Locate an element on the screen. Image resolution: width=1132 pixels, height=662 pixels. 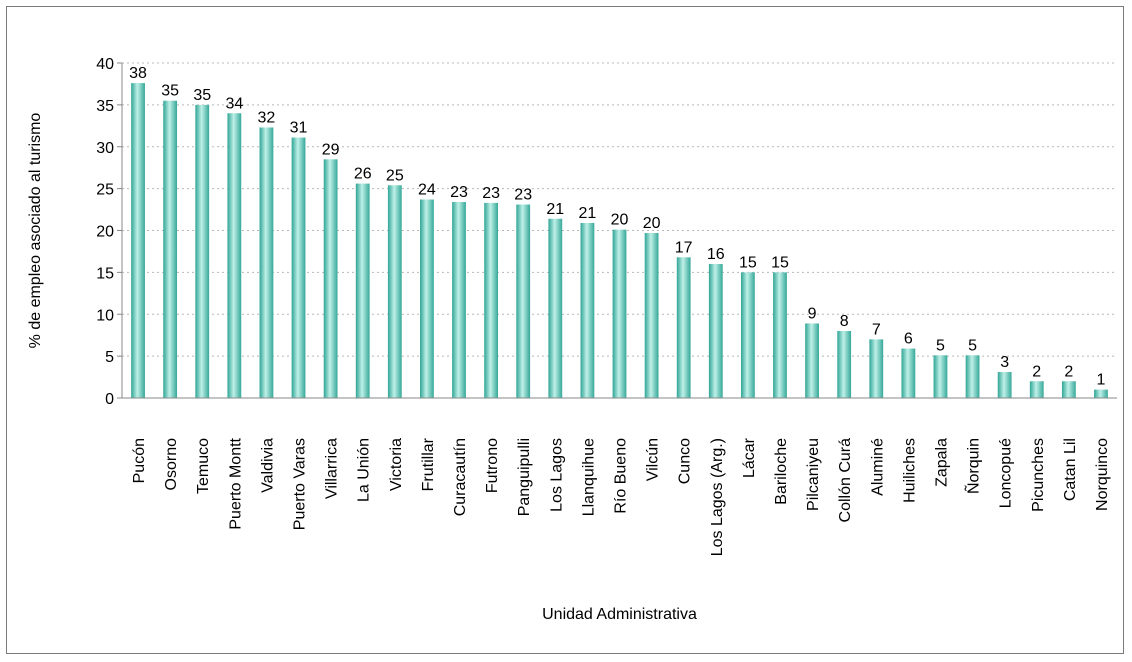
x-tick-label: Victoria is located at coordinates (396, 464).